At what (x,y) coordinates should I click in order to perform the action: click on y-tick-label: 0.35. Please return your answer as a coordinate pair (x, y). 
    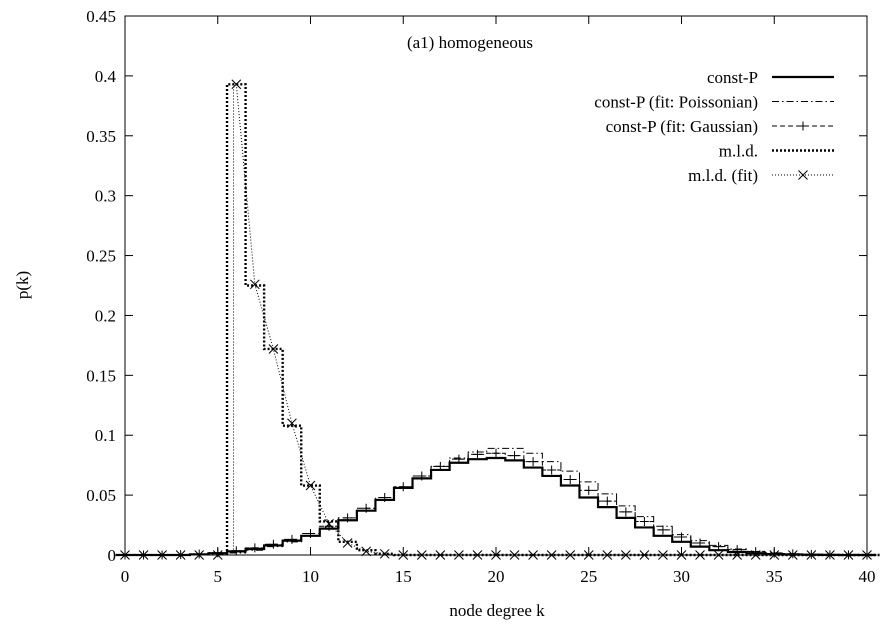
    Looking at the image, I should click on (101, 136).